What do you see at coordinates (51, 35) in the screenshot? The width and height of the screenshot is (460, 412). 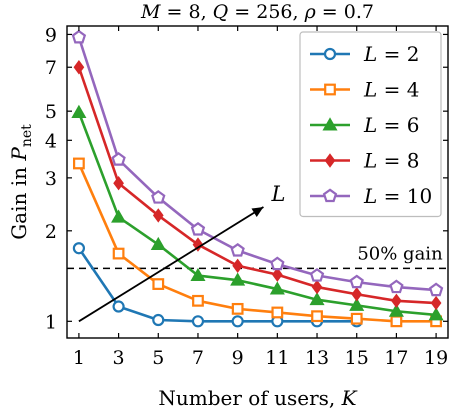 I see `y-tick-label-7: 9` at bounding box center [51, 35].